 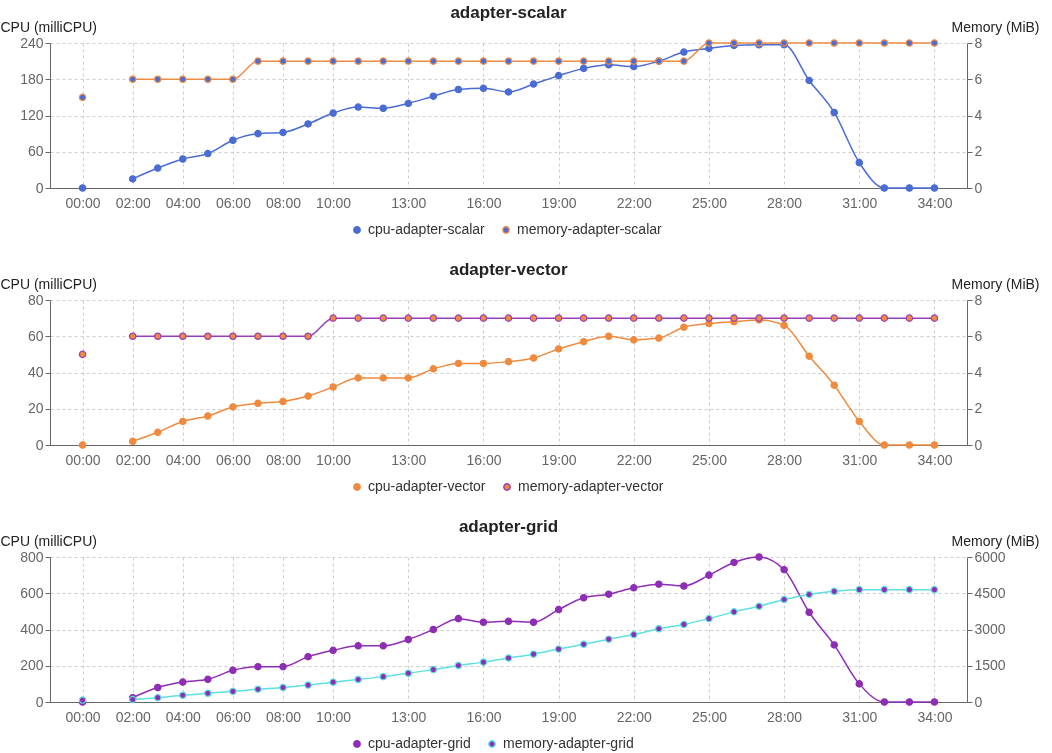 What do you see at coordinates (508, 12) in the screenshot?
I see `chart-title: adapter-scalar` at bounding box center [508, 12].